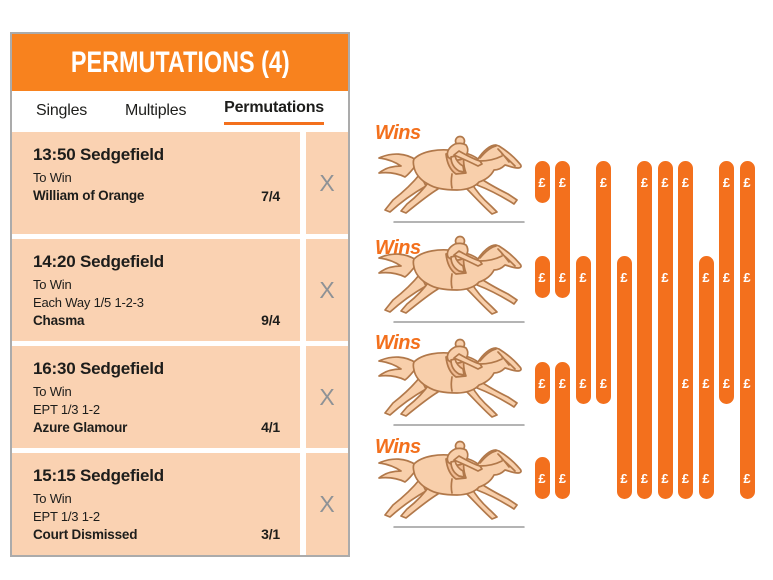  What do you see at coordinates (270, 195) in the screenshot?
I see `odds-value: 7/4` at bounding box center [270, 195].